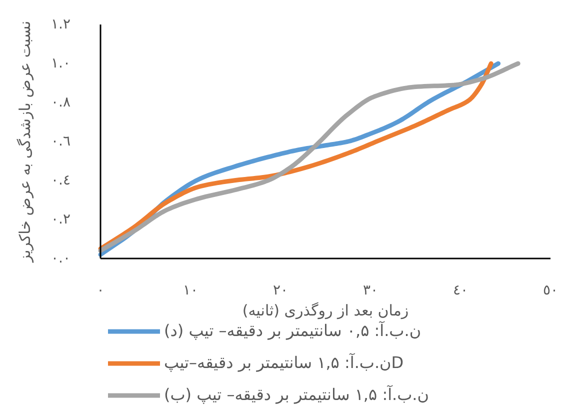 This screenshot has width=567, height=413. I want to click on y-tick-label: ١.٠, so click(61, 64).